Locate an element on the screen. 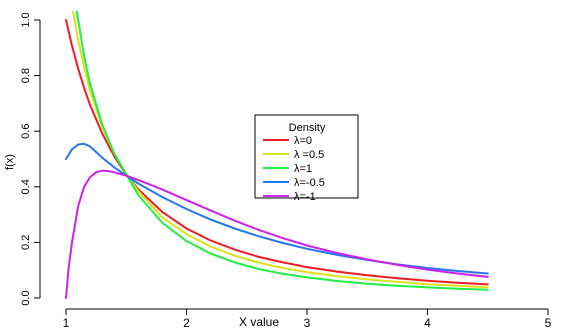  x-axis-label: X value is located at coordinates (259, 322).